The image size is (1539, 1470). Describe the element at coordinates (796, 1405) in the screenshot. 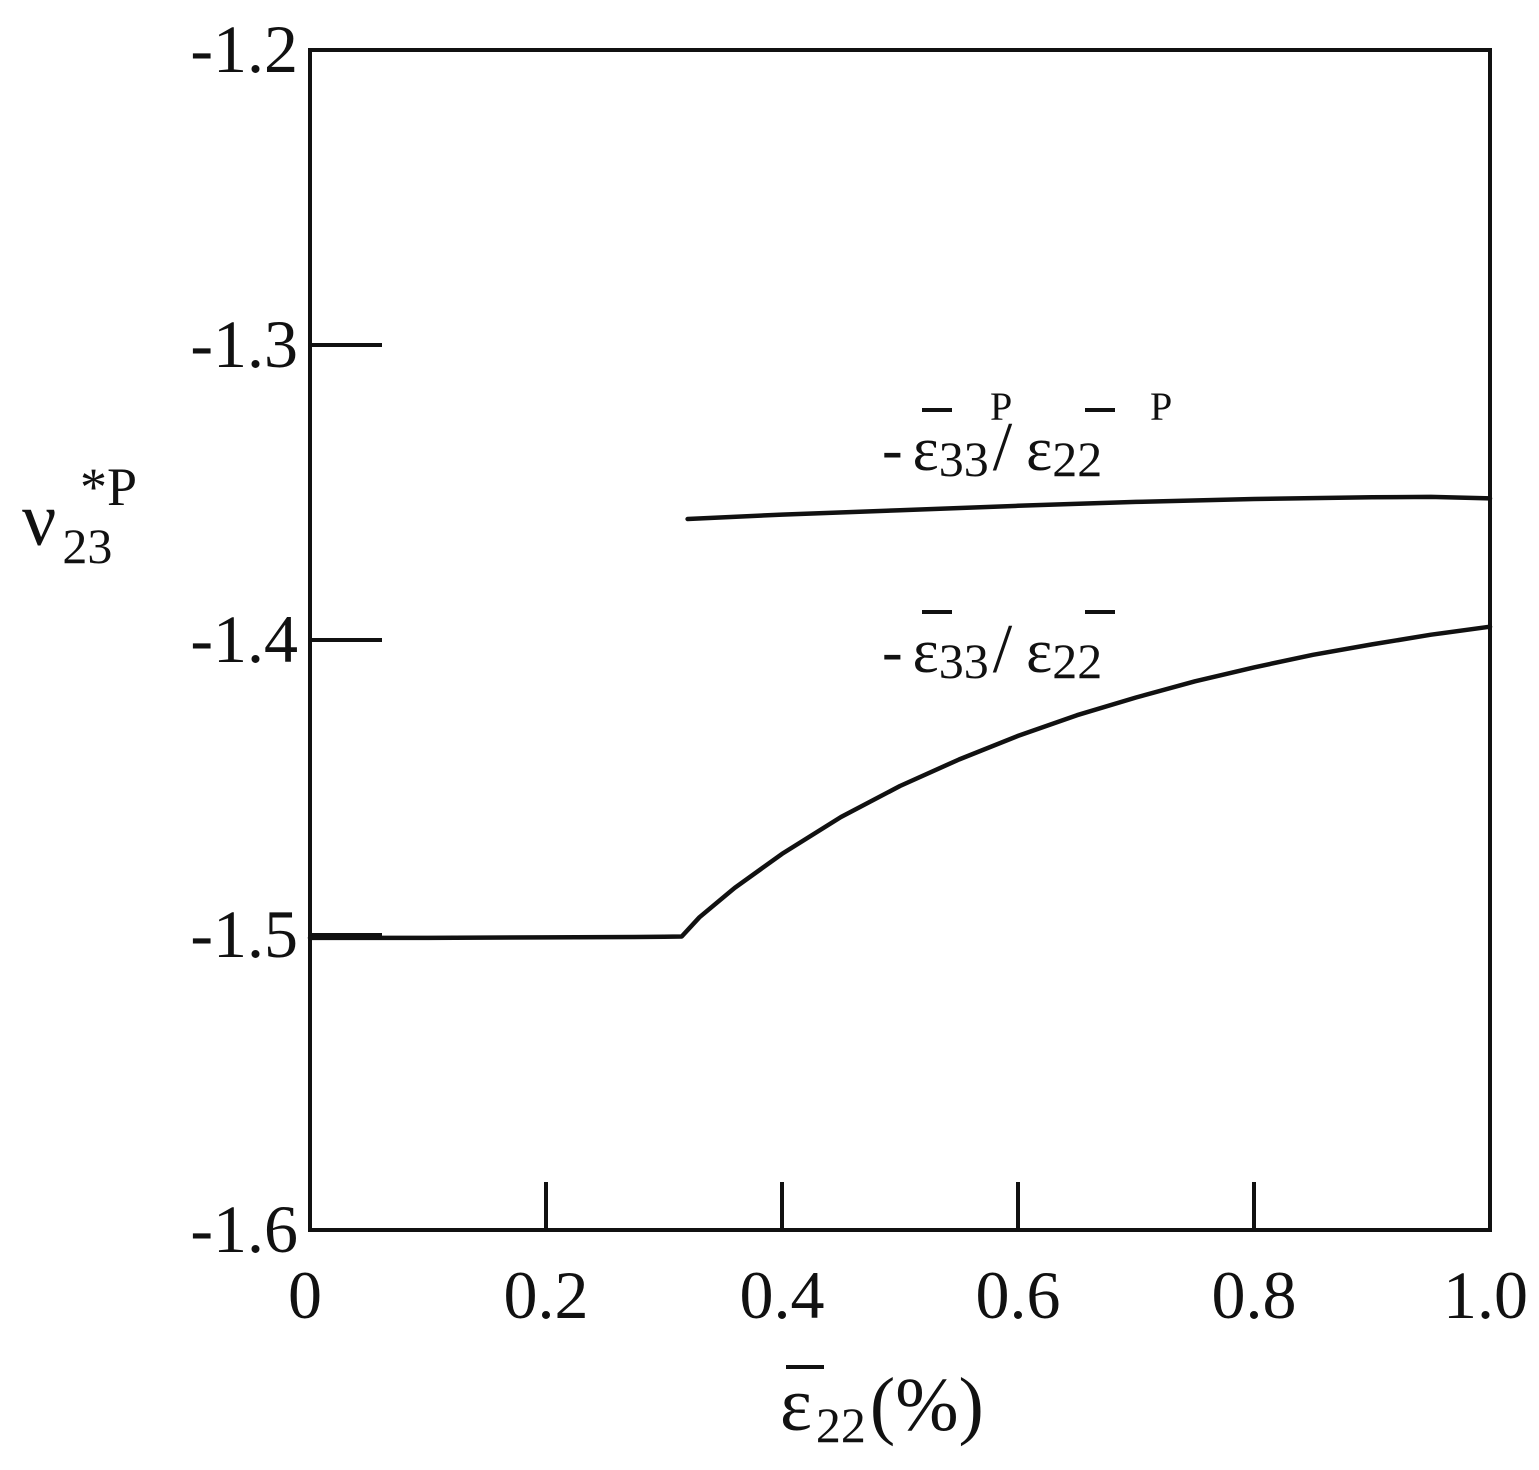

I see `x-axis-symbol: ε` at that location.